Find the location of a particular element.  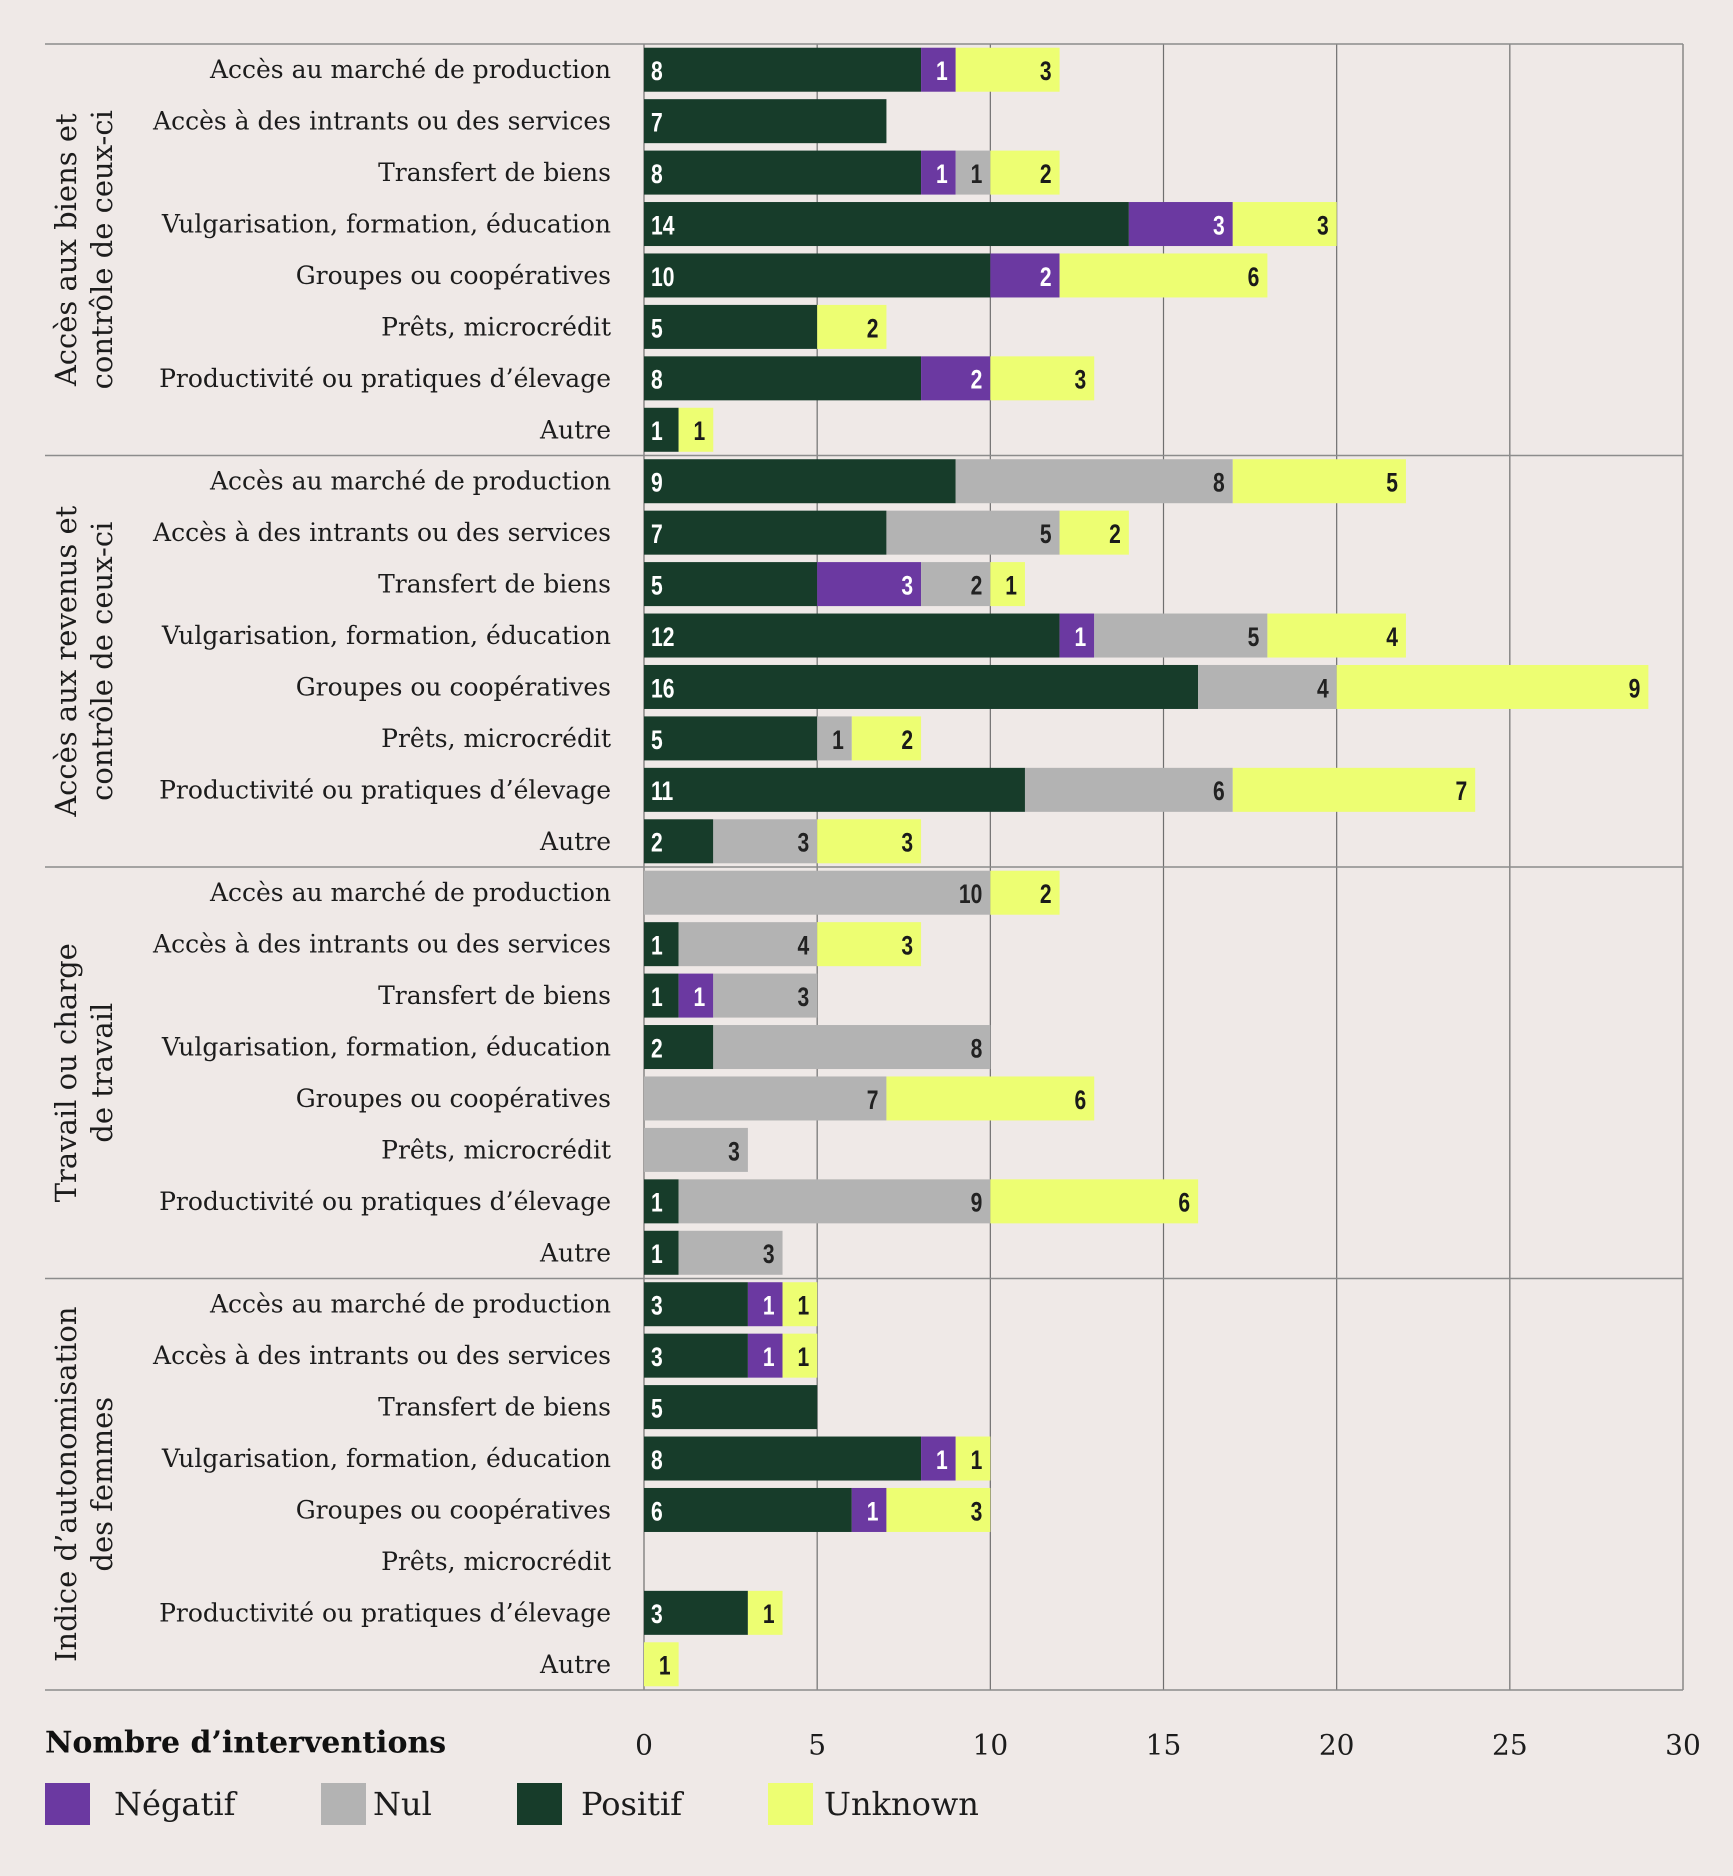

bar-value-label: 16 is located at coordinates (662, 689).